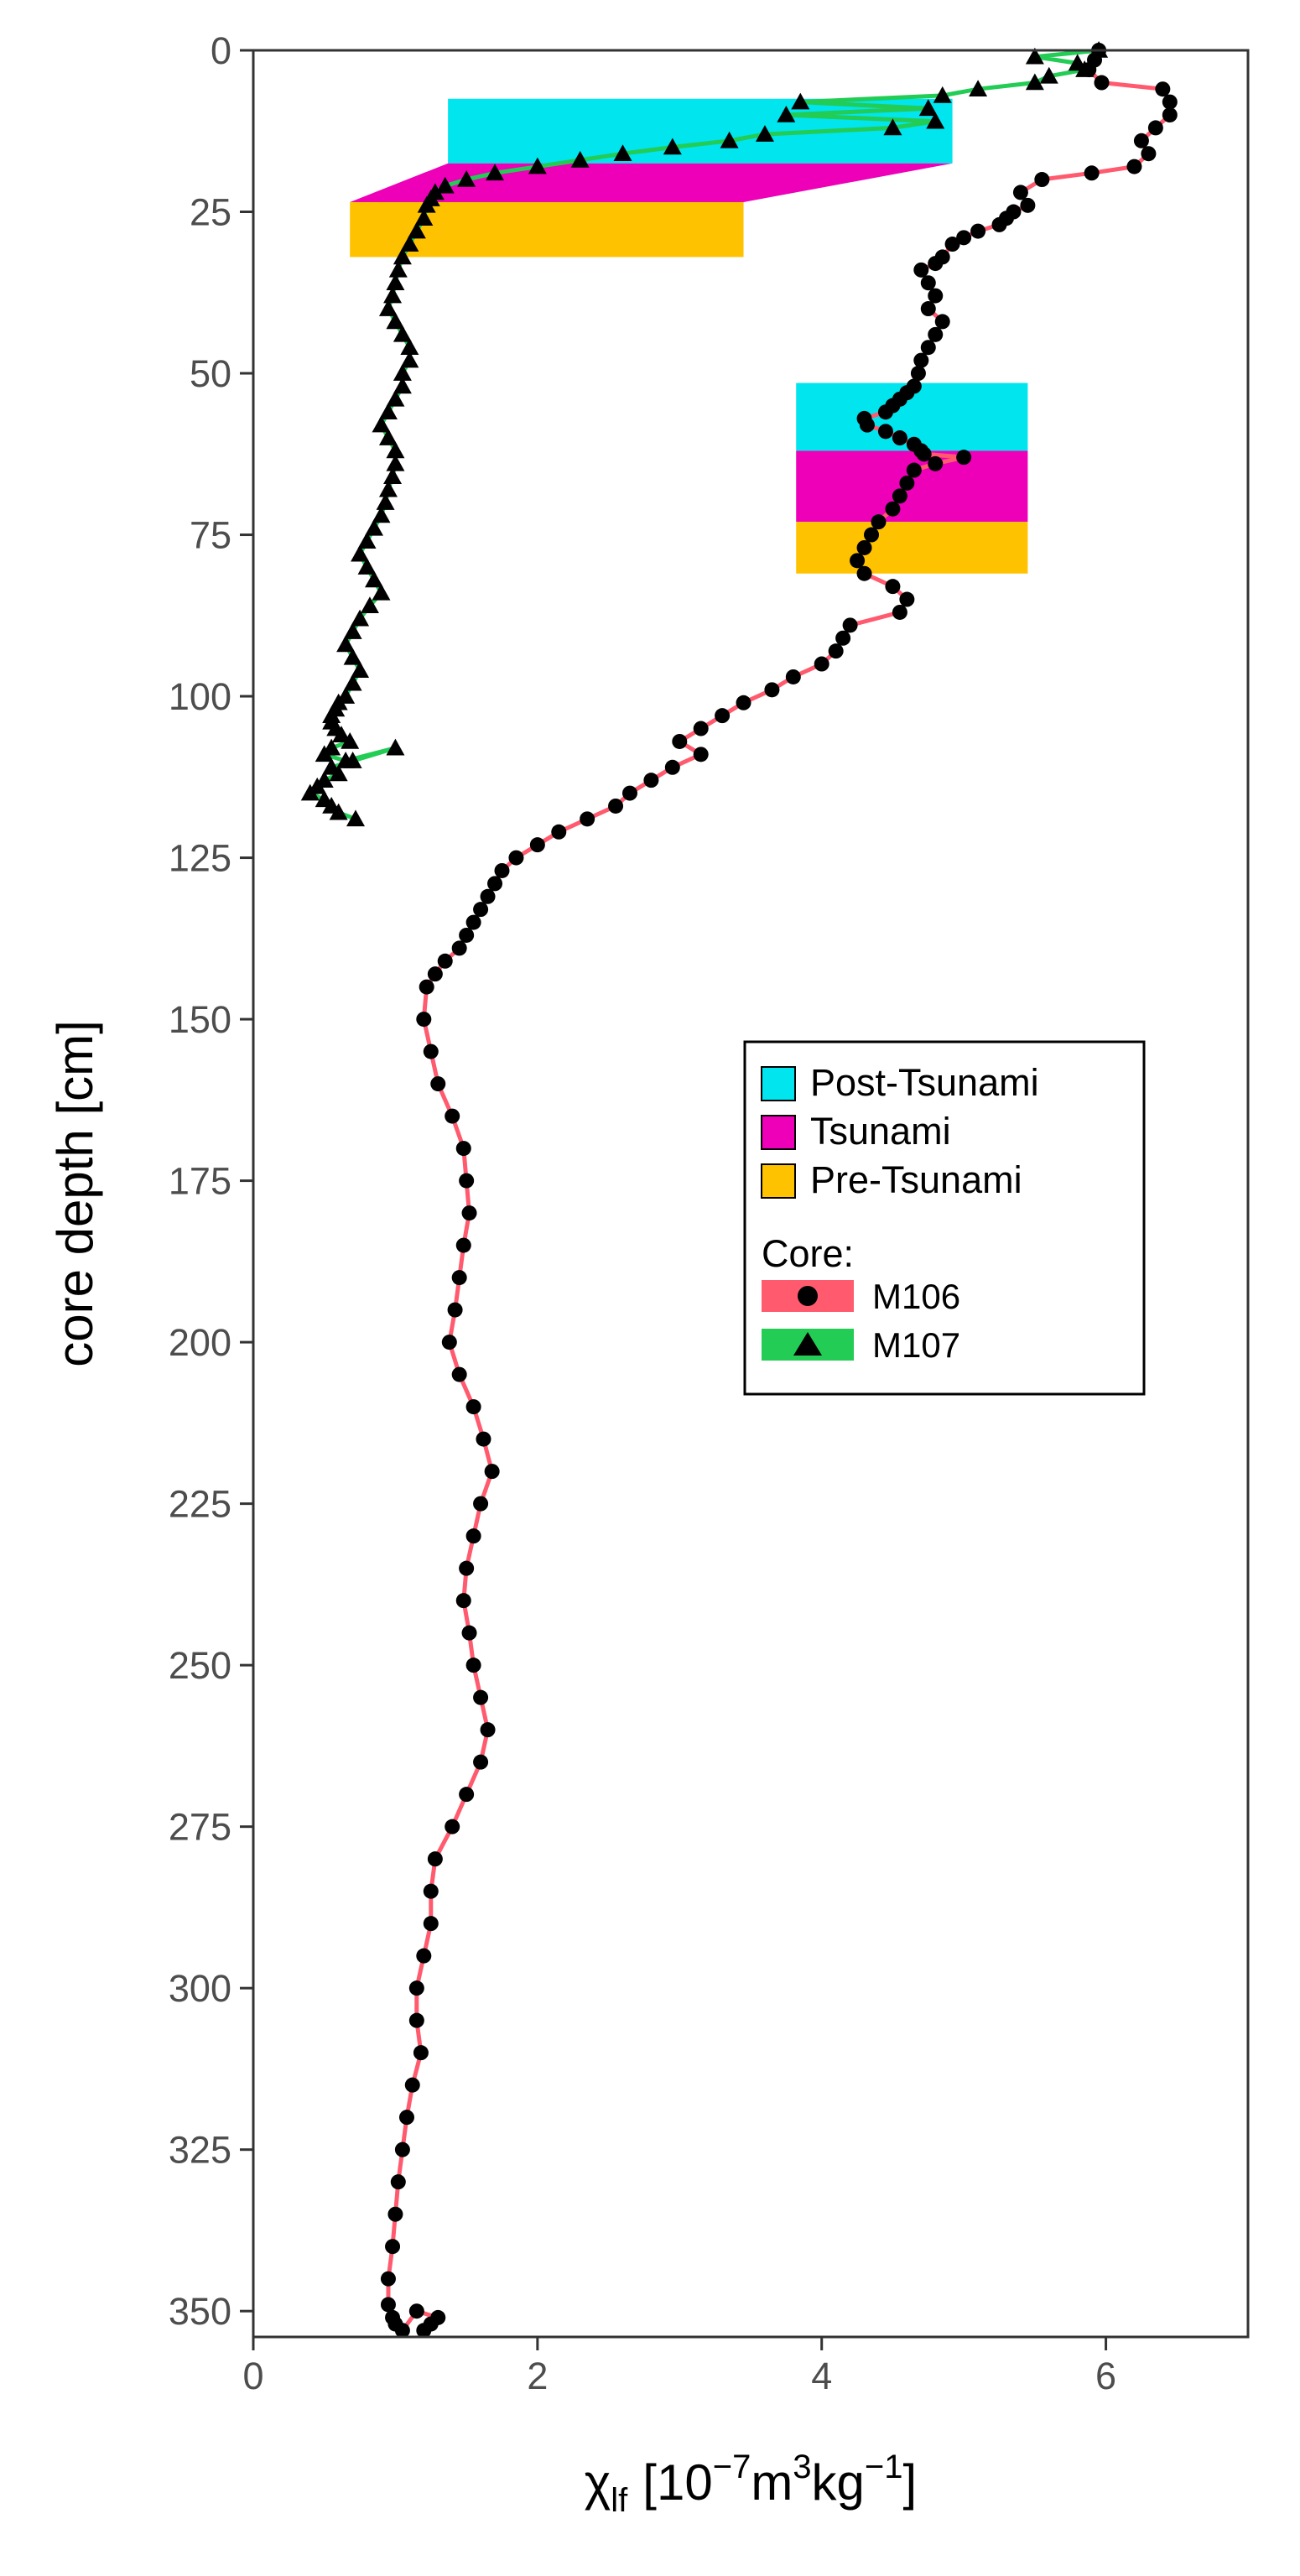  Describe the element at coordinates (200, 858) in the screenshot. I see `y-tick-label: 125` at that location.